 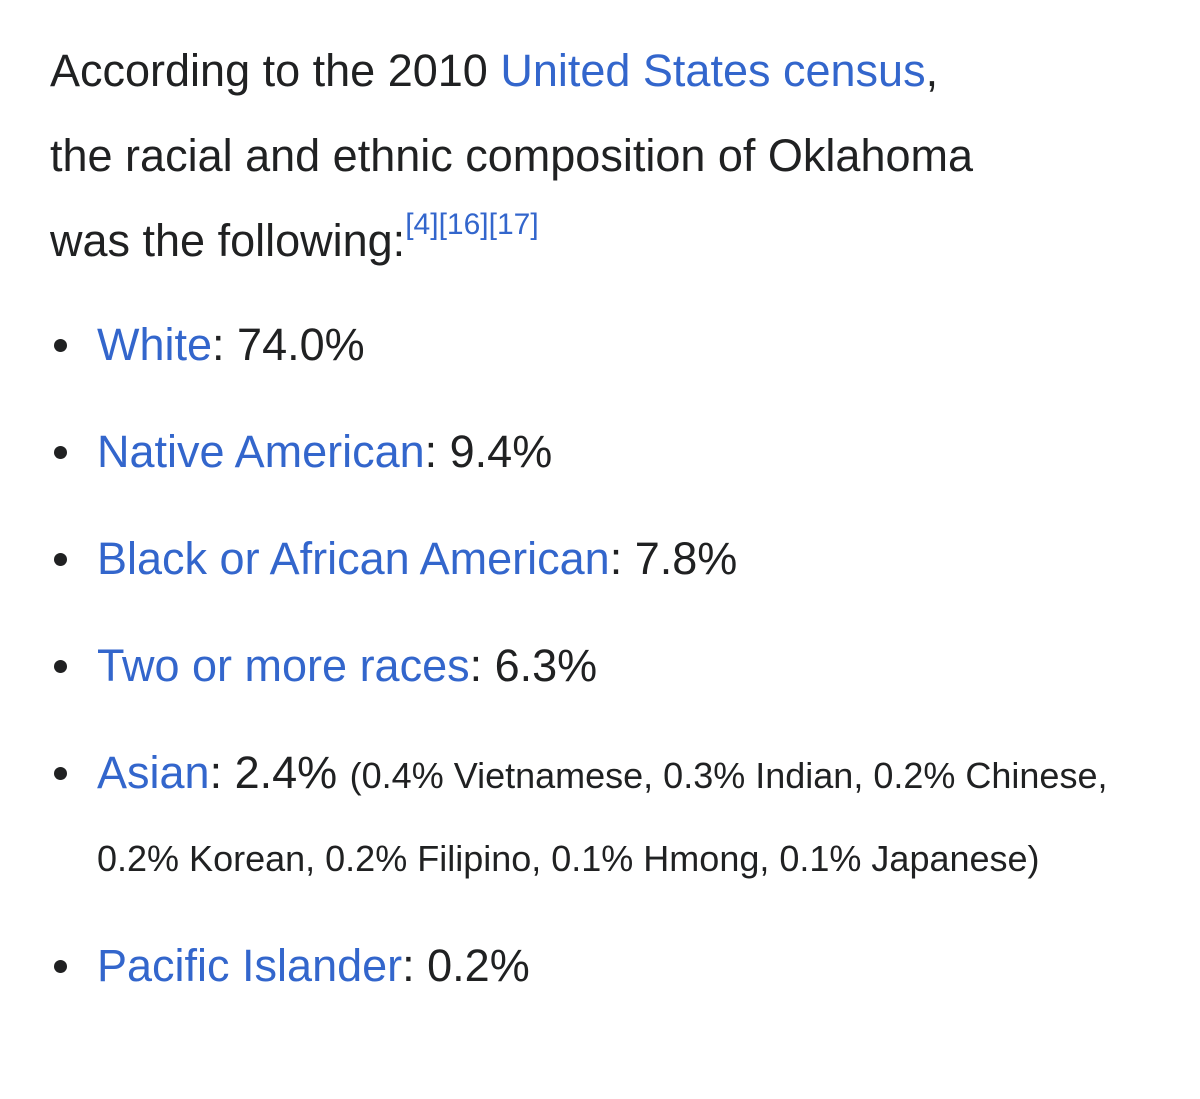 What do you see at coordinates (269, 70) in the screenshot?
I see `text: According to the 2010` at bounding box center [269, 70].